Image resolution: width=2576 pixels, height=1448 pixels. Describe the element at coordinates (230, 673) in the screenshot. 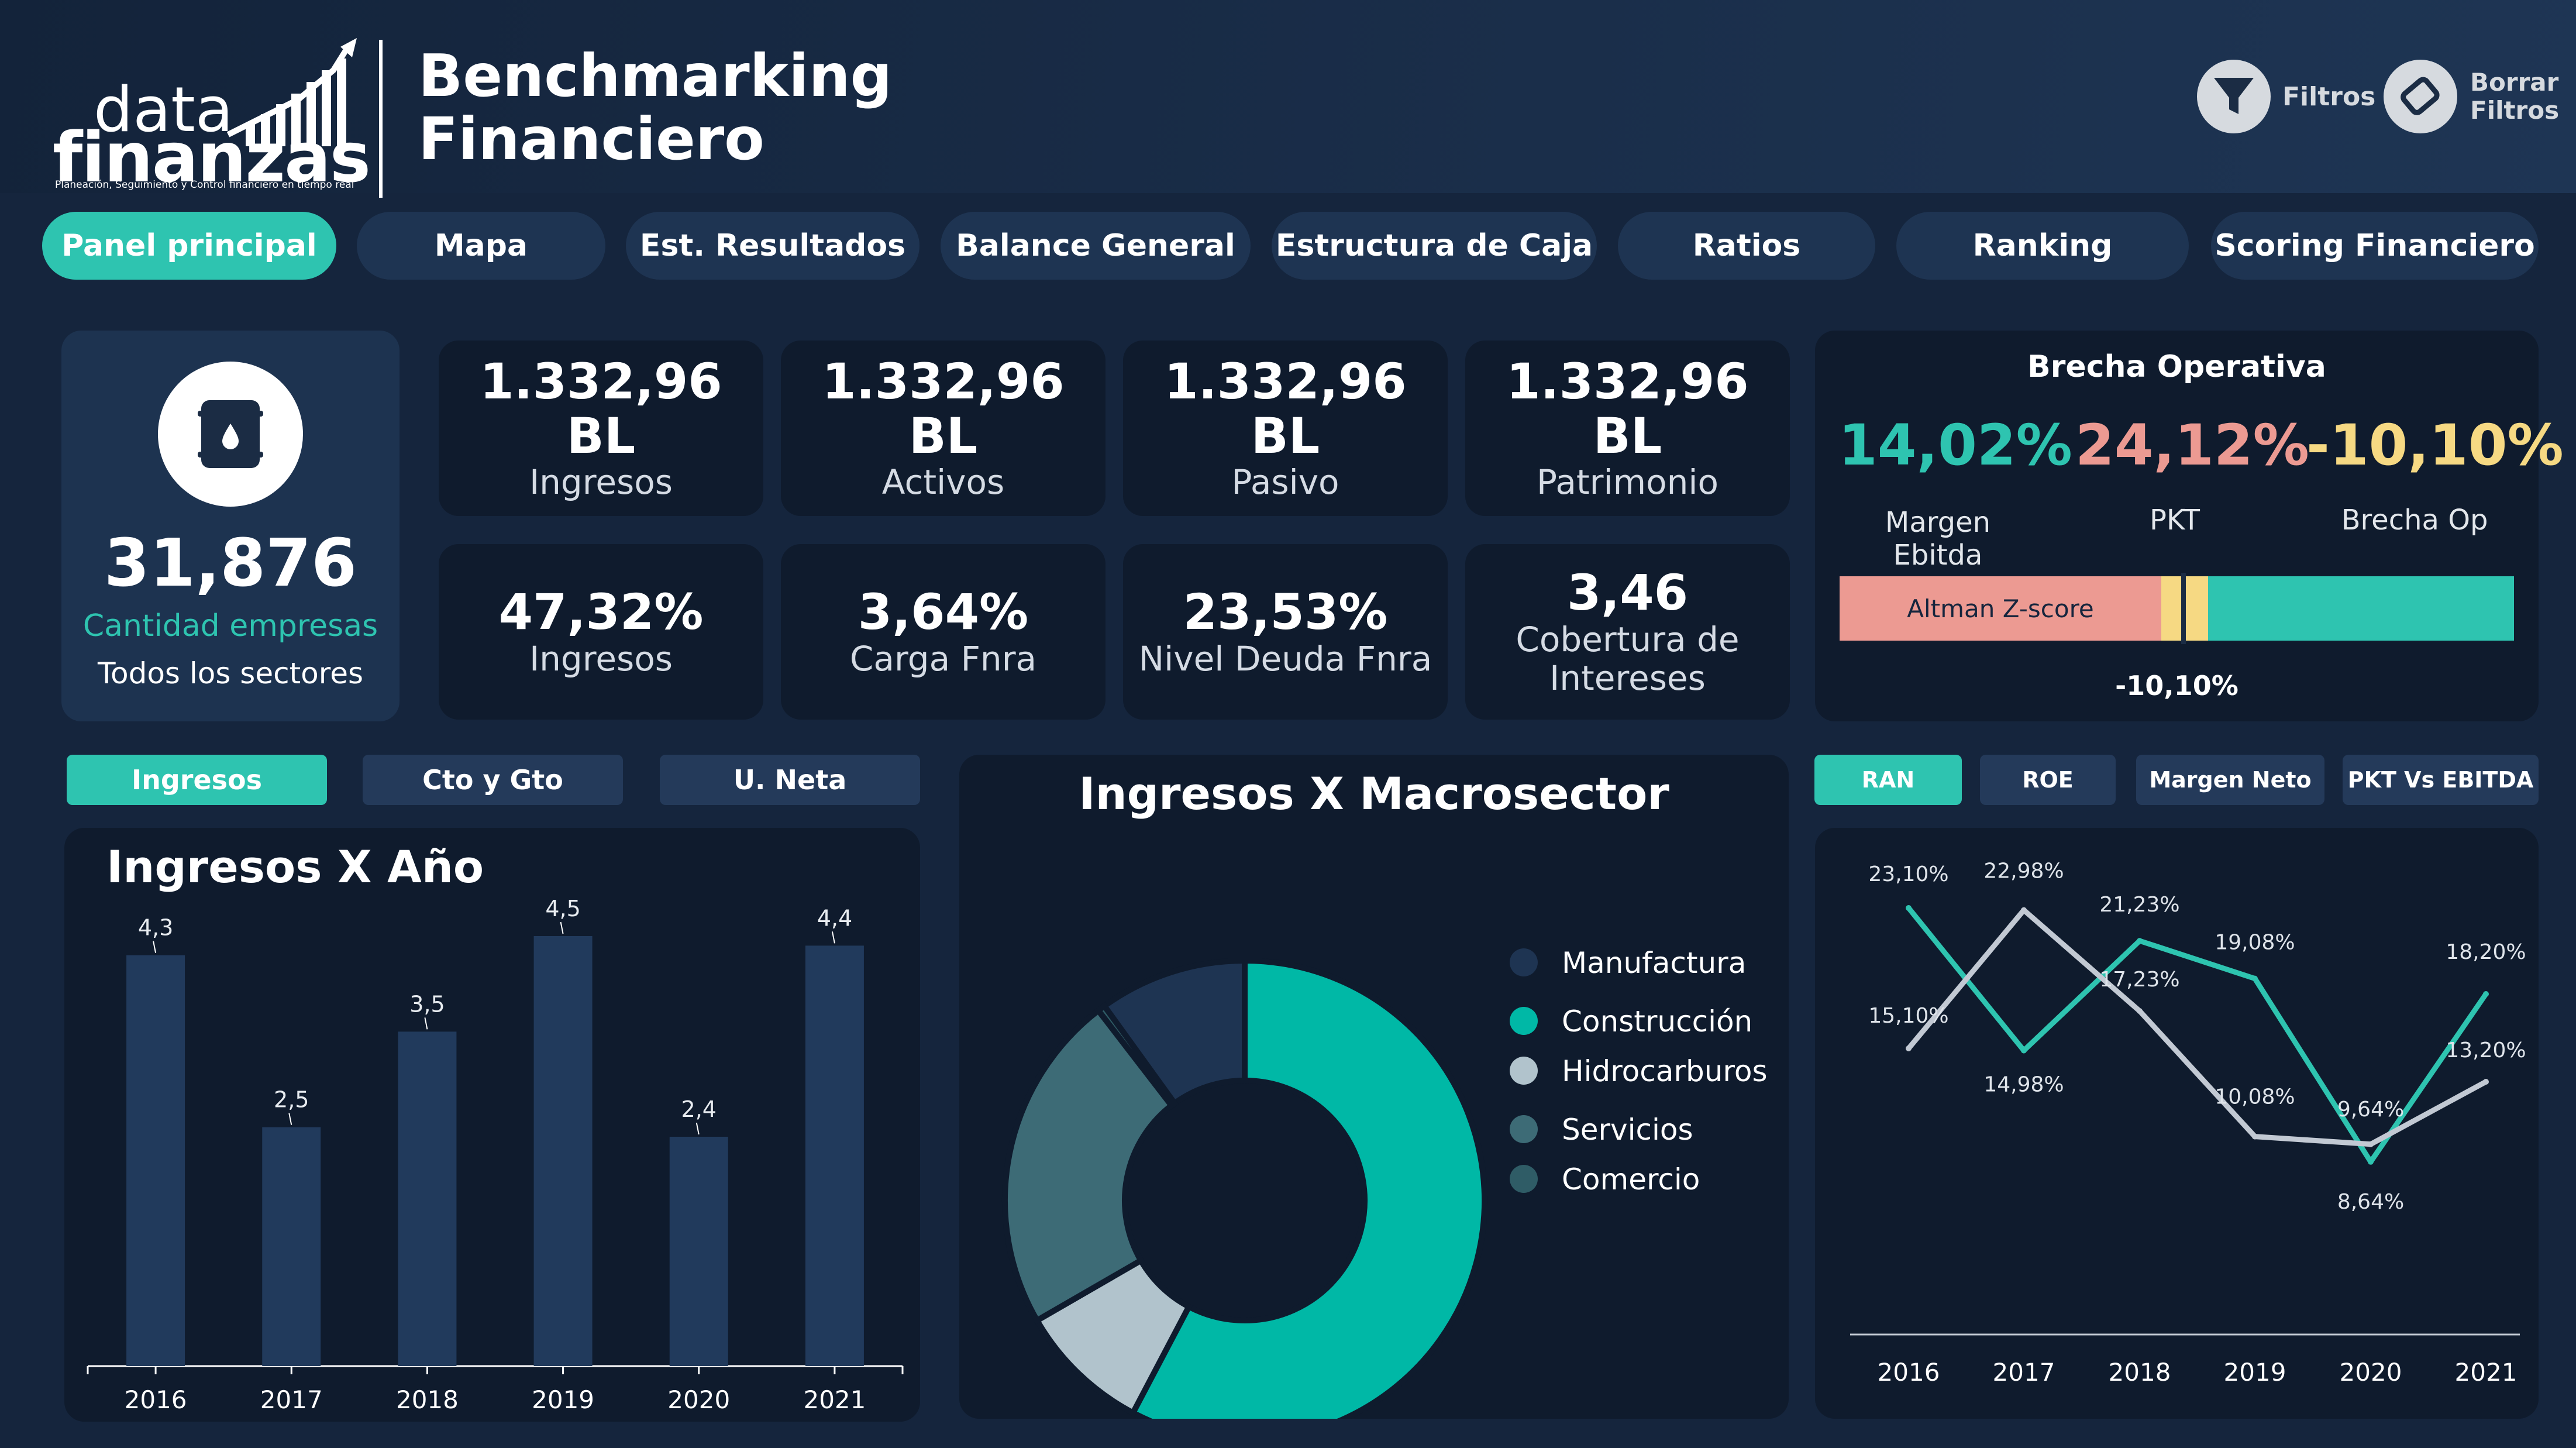

I see `companies-sector: Todos los sectores` at that location.